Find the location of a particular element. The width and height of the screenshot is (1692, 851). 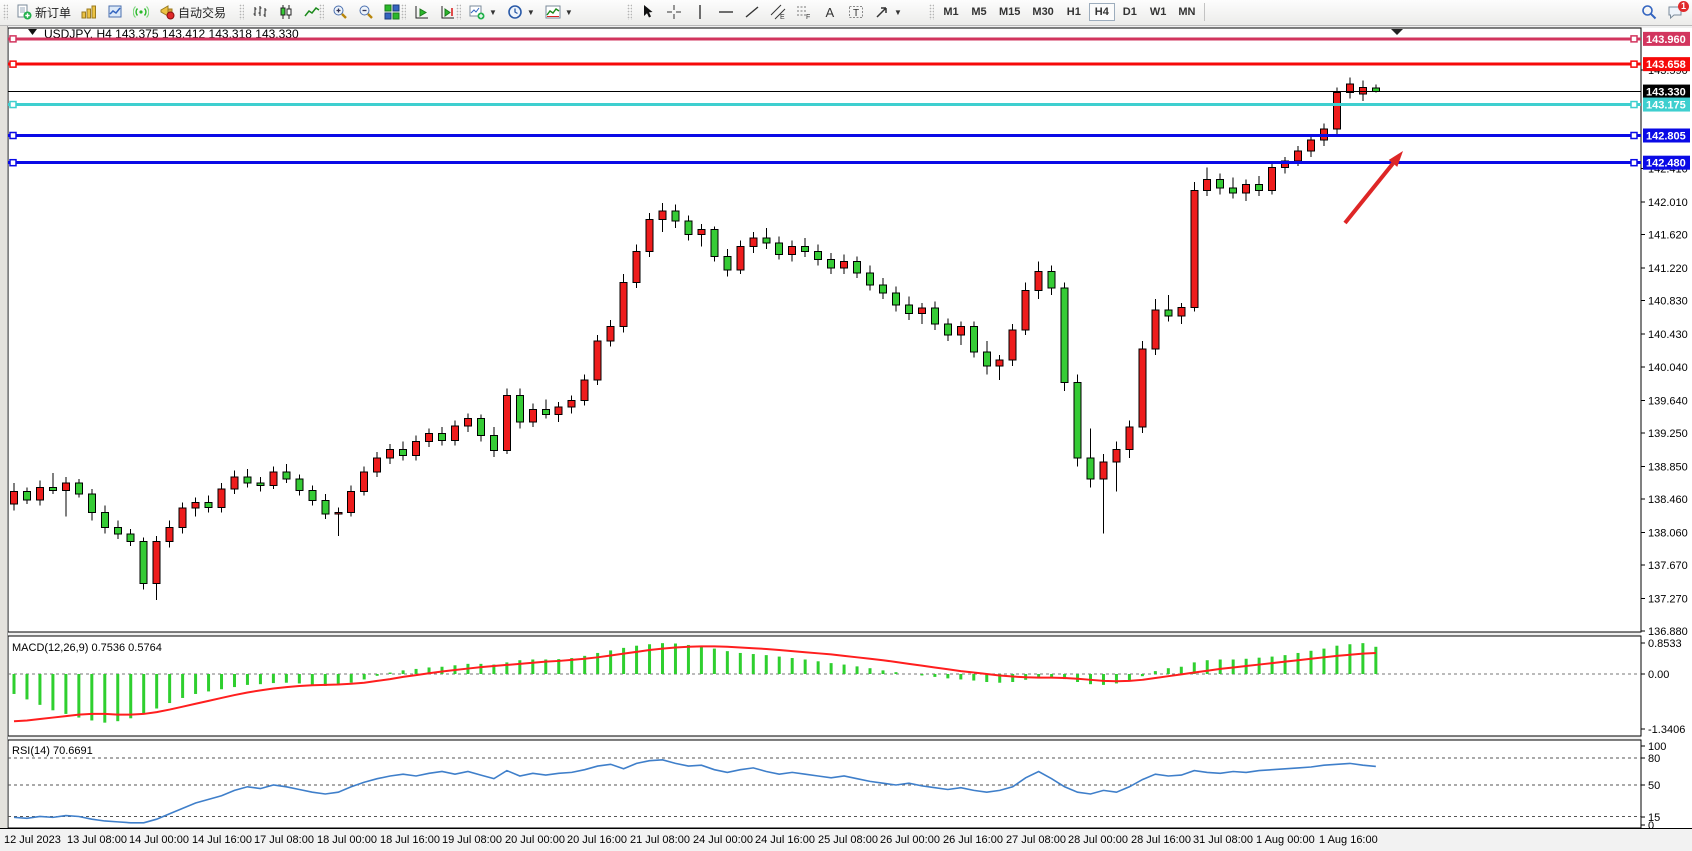

timeframe-button-D1: D1 is located at coordinates (1130, 12).